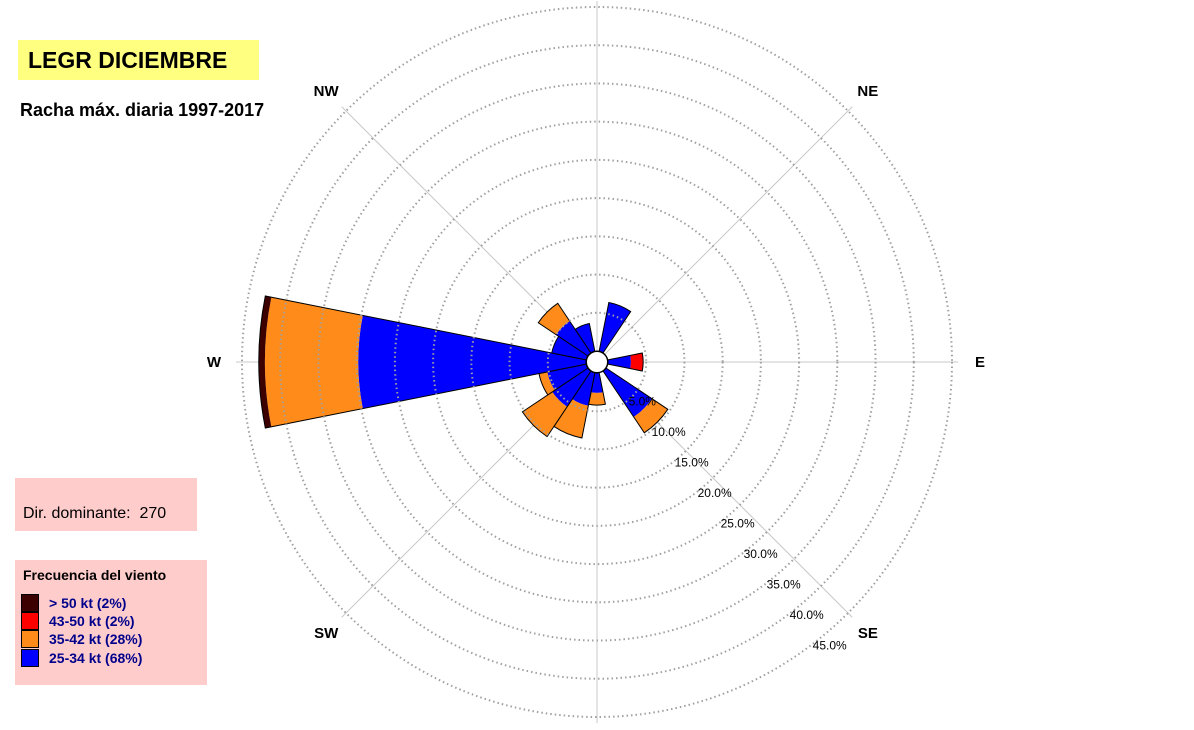 Image resolution: width=1194 pixels, height=730 pixels. What do you see at coordinates (128, 60) in the screenshot?
I see `chart-title: LEGR DICIEMBRE` at bounding box center [128, 60].